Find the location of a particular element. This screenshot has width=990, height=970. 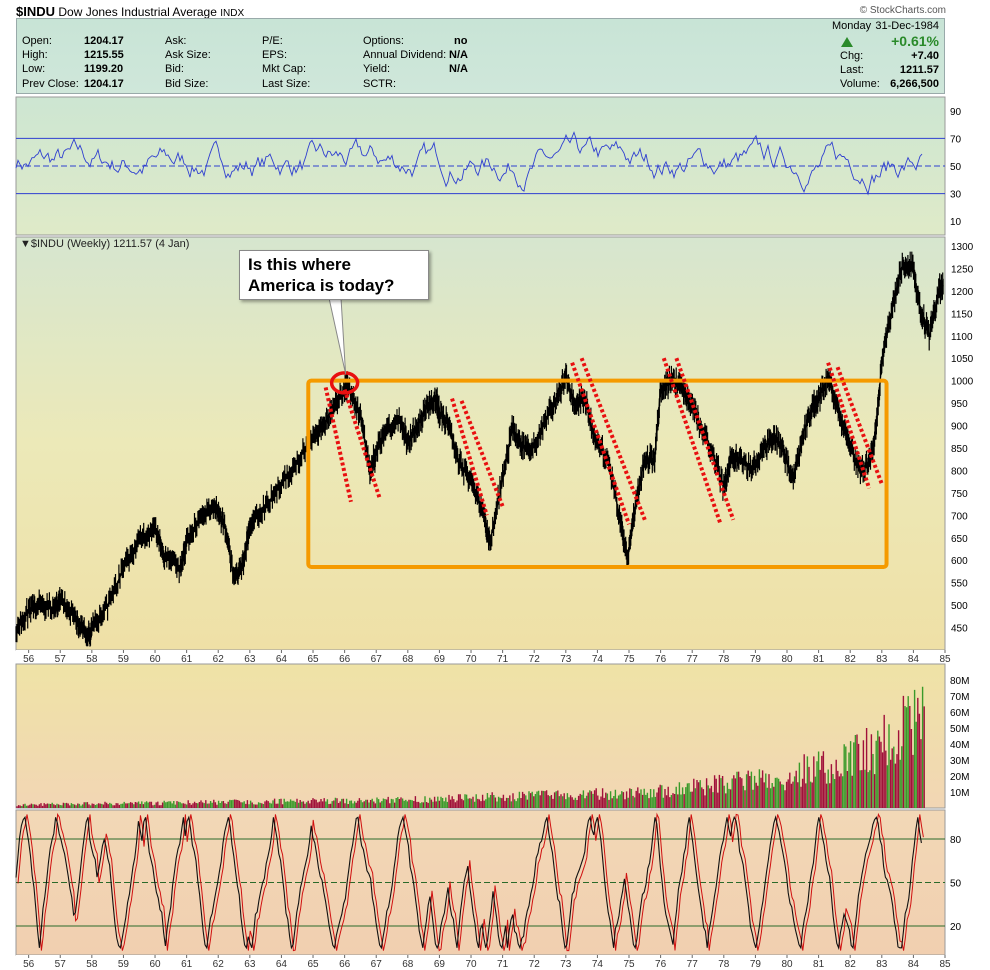

x-axis-bottom-label: 62 is located at coordinates (219, 964).